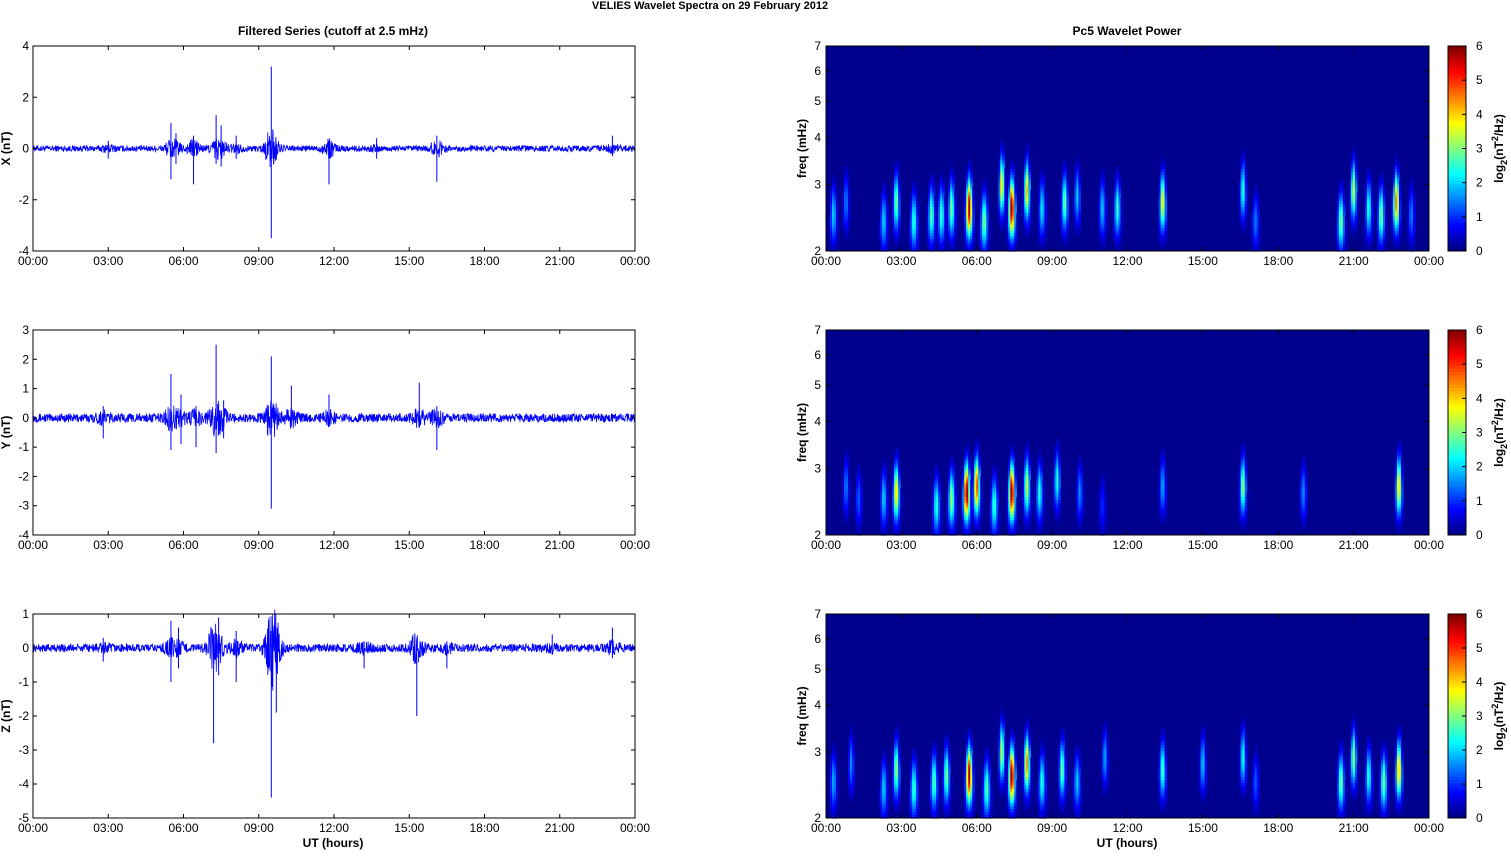  Describe the element at coordinates (33, 828) in the screenshot. I see `left-3-xtick-0: 00:00` at that location.